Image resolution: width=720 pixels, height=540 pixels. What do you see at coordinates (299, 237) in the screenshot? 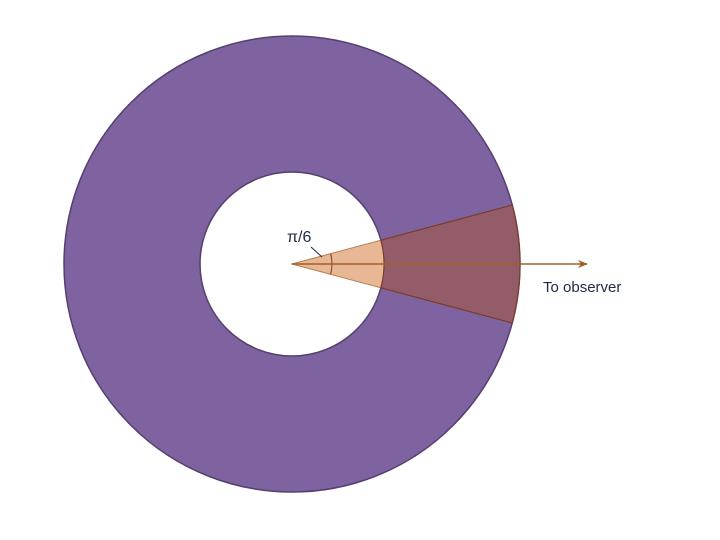
I see `angle-label: π/6` at bounding box center [299, 237].